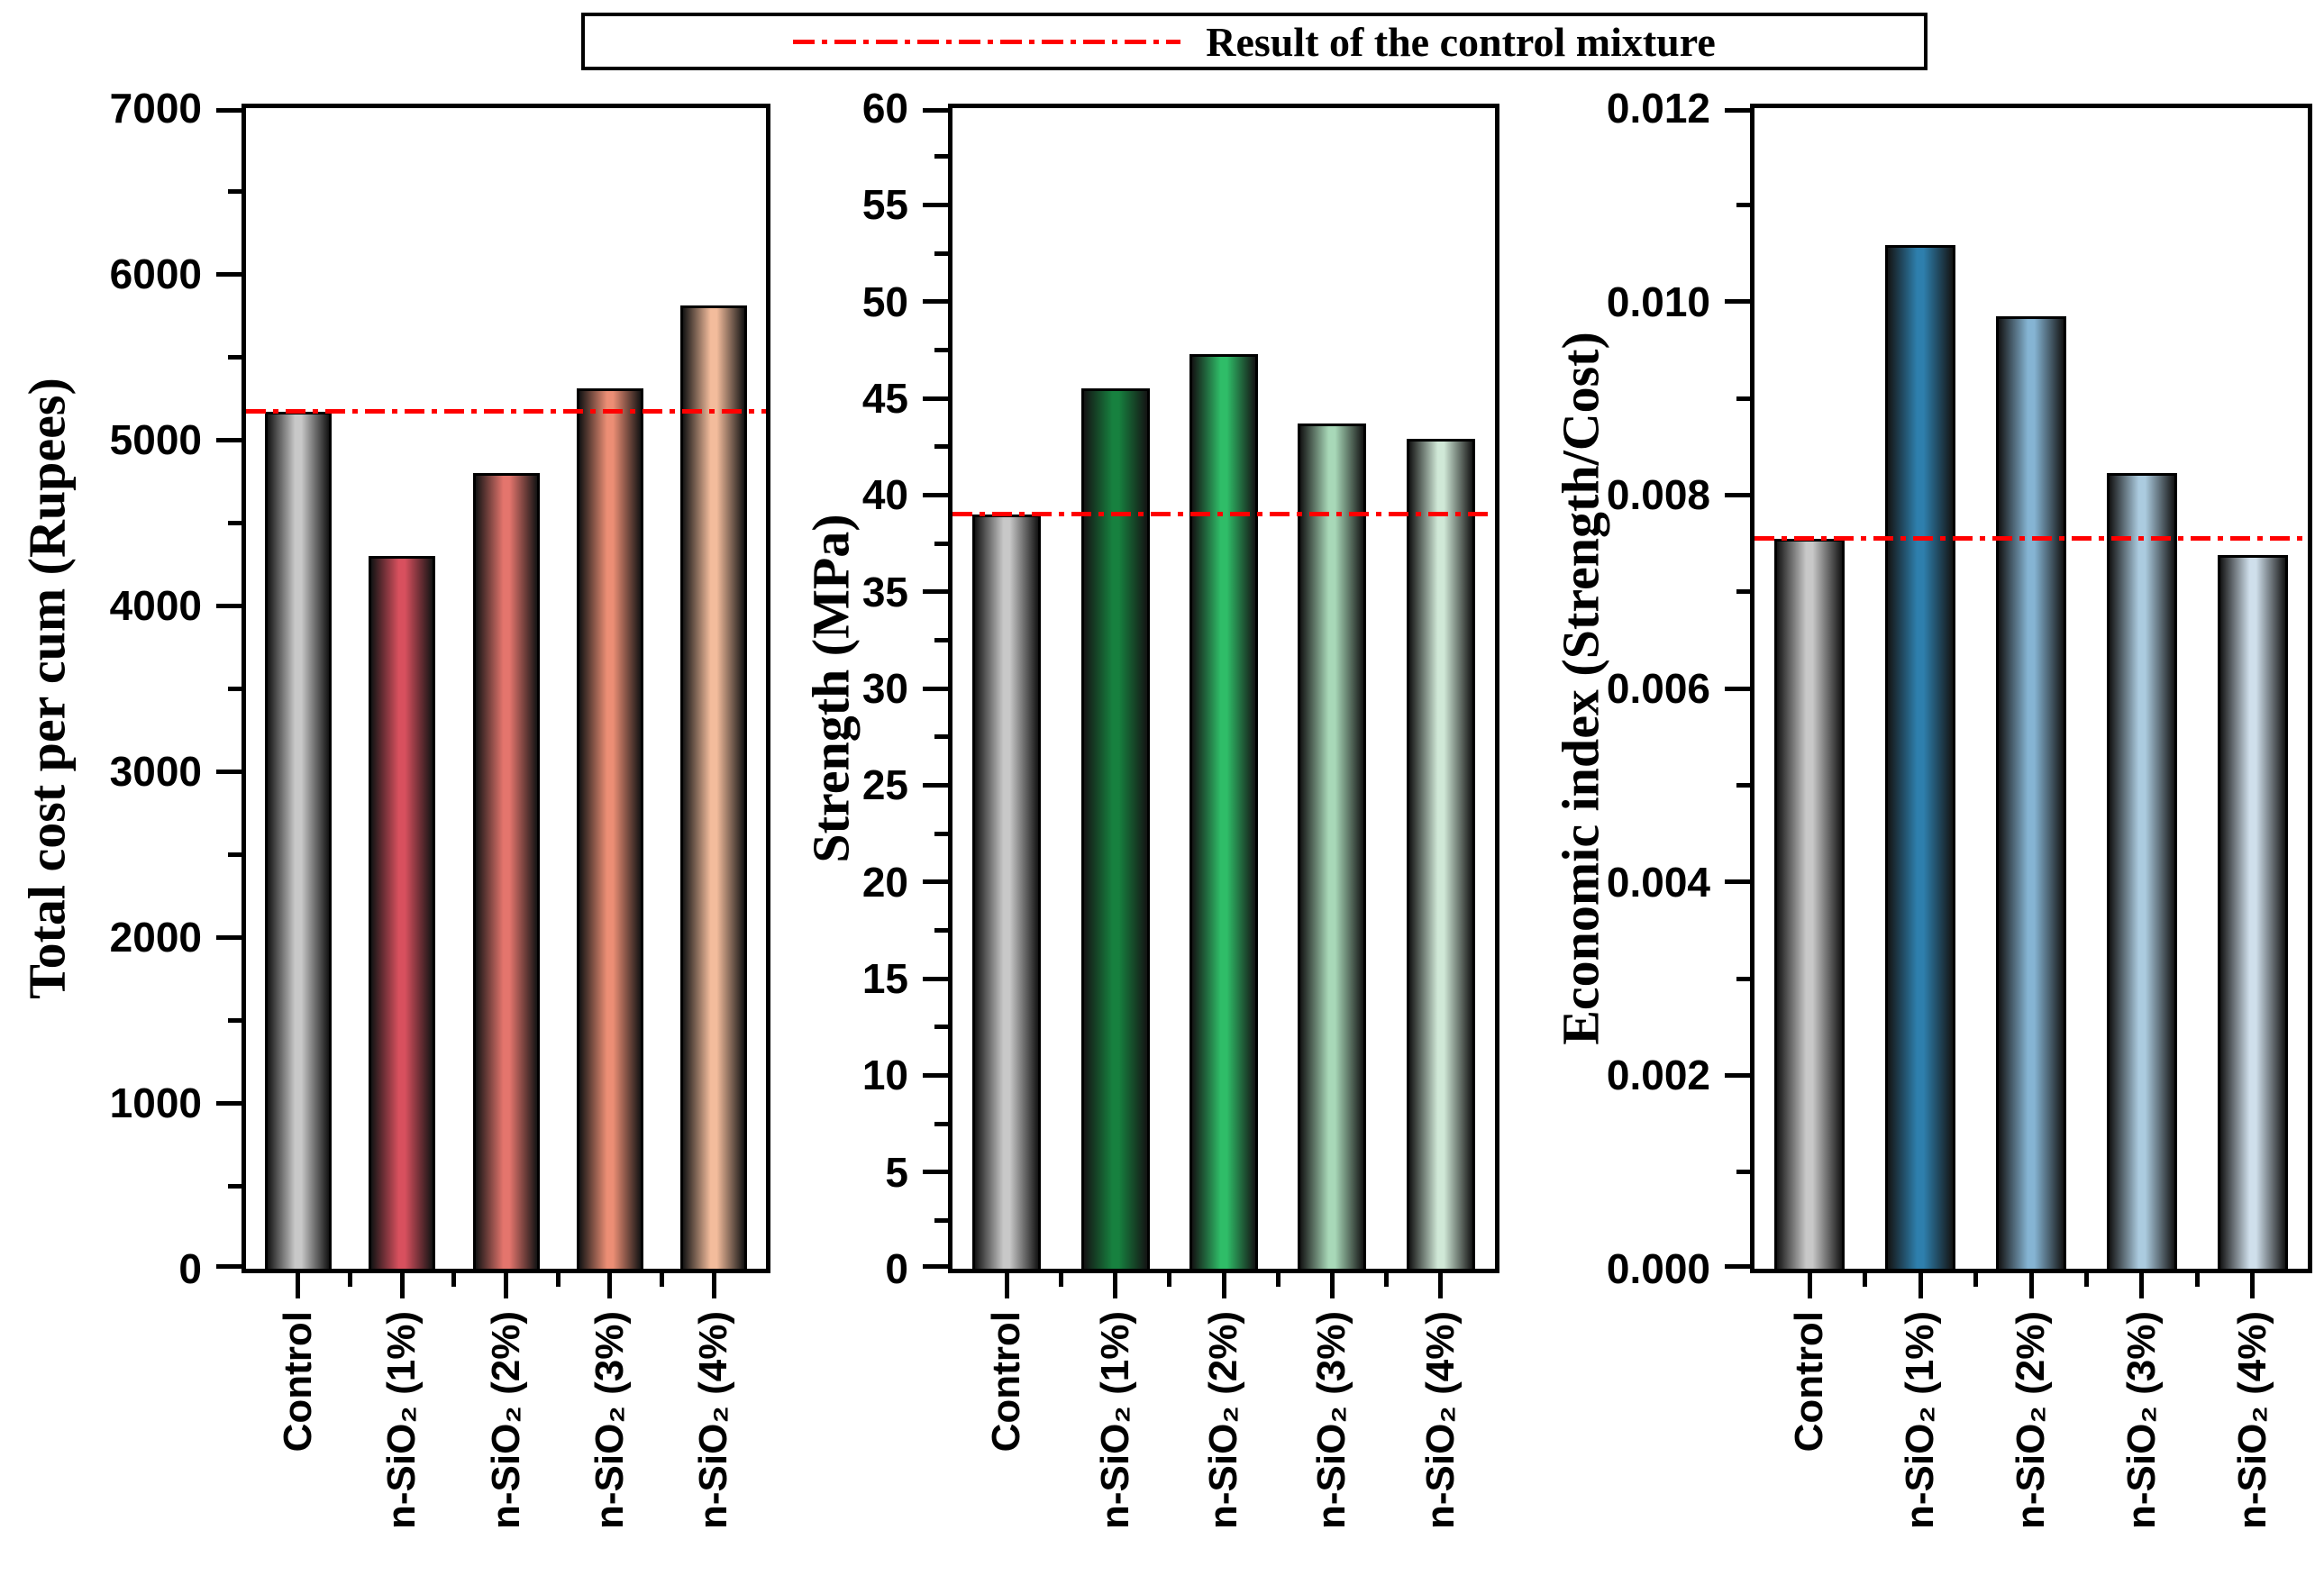 This screenshot has height=1585, width=2324. I want to click on y-tick-label: 5000, so click(155, 439).